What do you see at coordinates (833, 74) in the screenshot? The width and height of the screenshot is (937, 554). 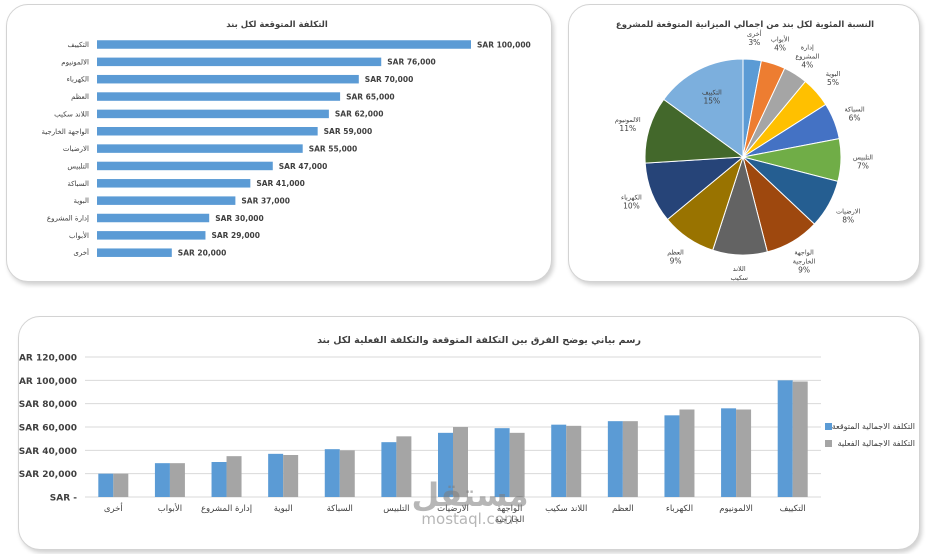 I see `budget-share-slice-label: البوية` at bounding box center [833, 74].